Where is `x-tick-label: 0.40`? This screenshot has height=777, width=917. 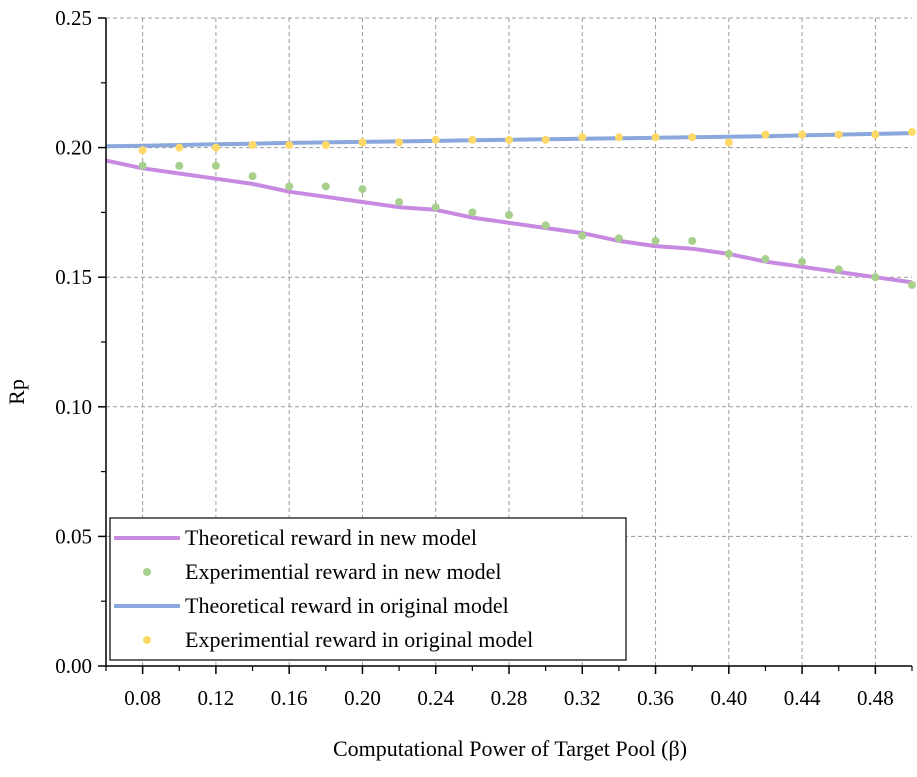 x-tick-label: 0.40 is located at coordinates (728, 698).